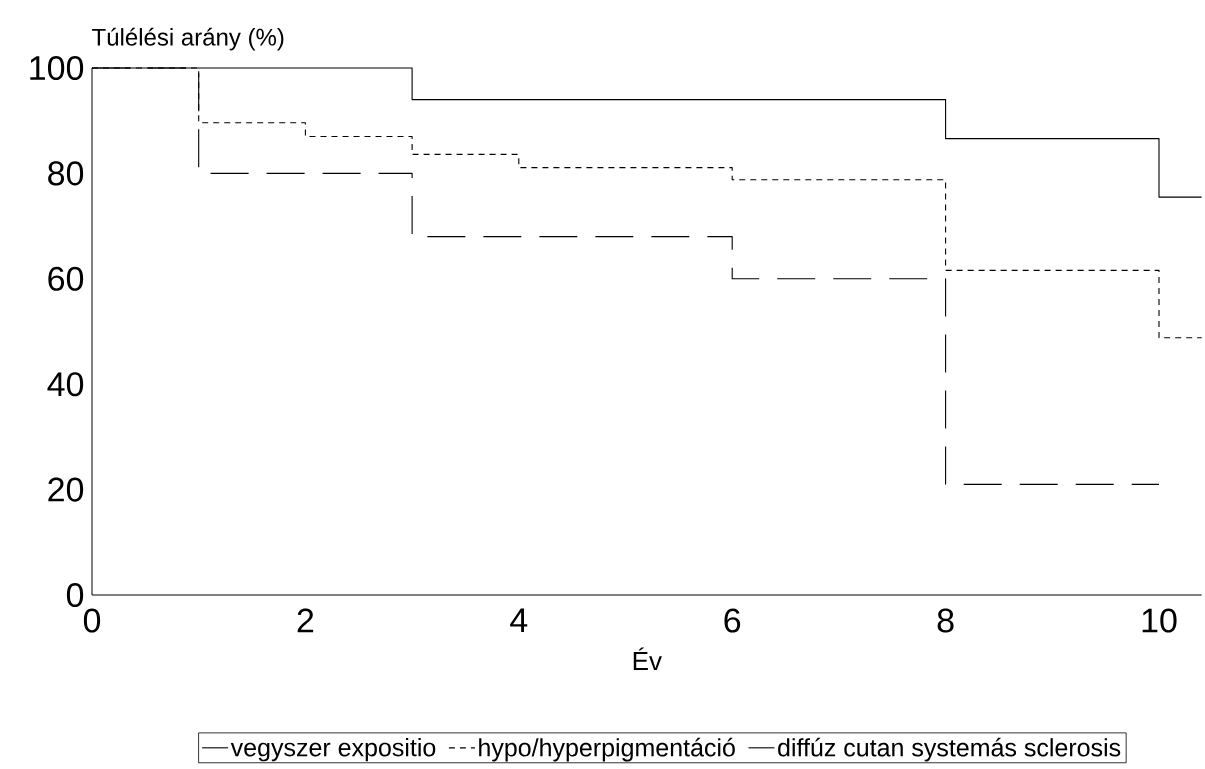 Image resolution: width=1205 pixels, height=769 pixels. Describe the element at coordinates (66, 173) in the screenshot. I see `y-tick-label: 80` at that location.